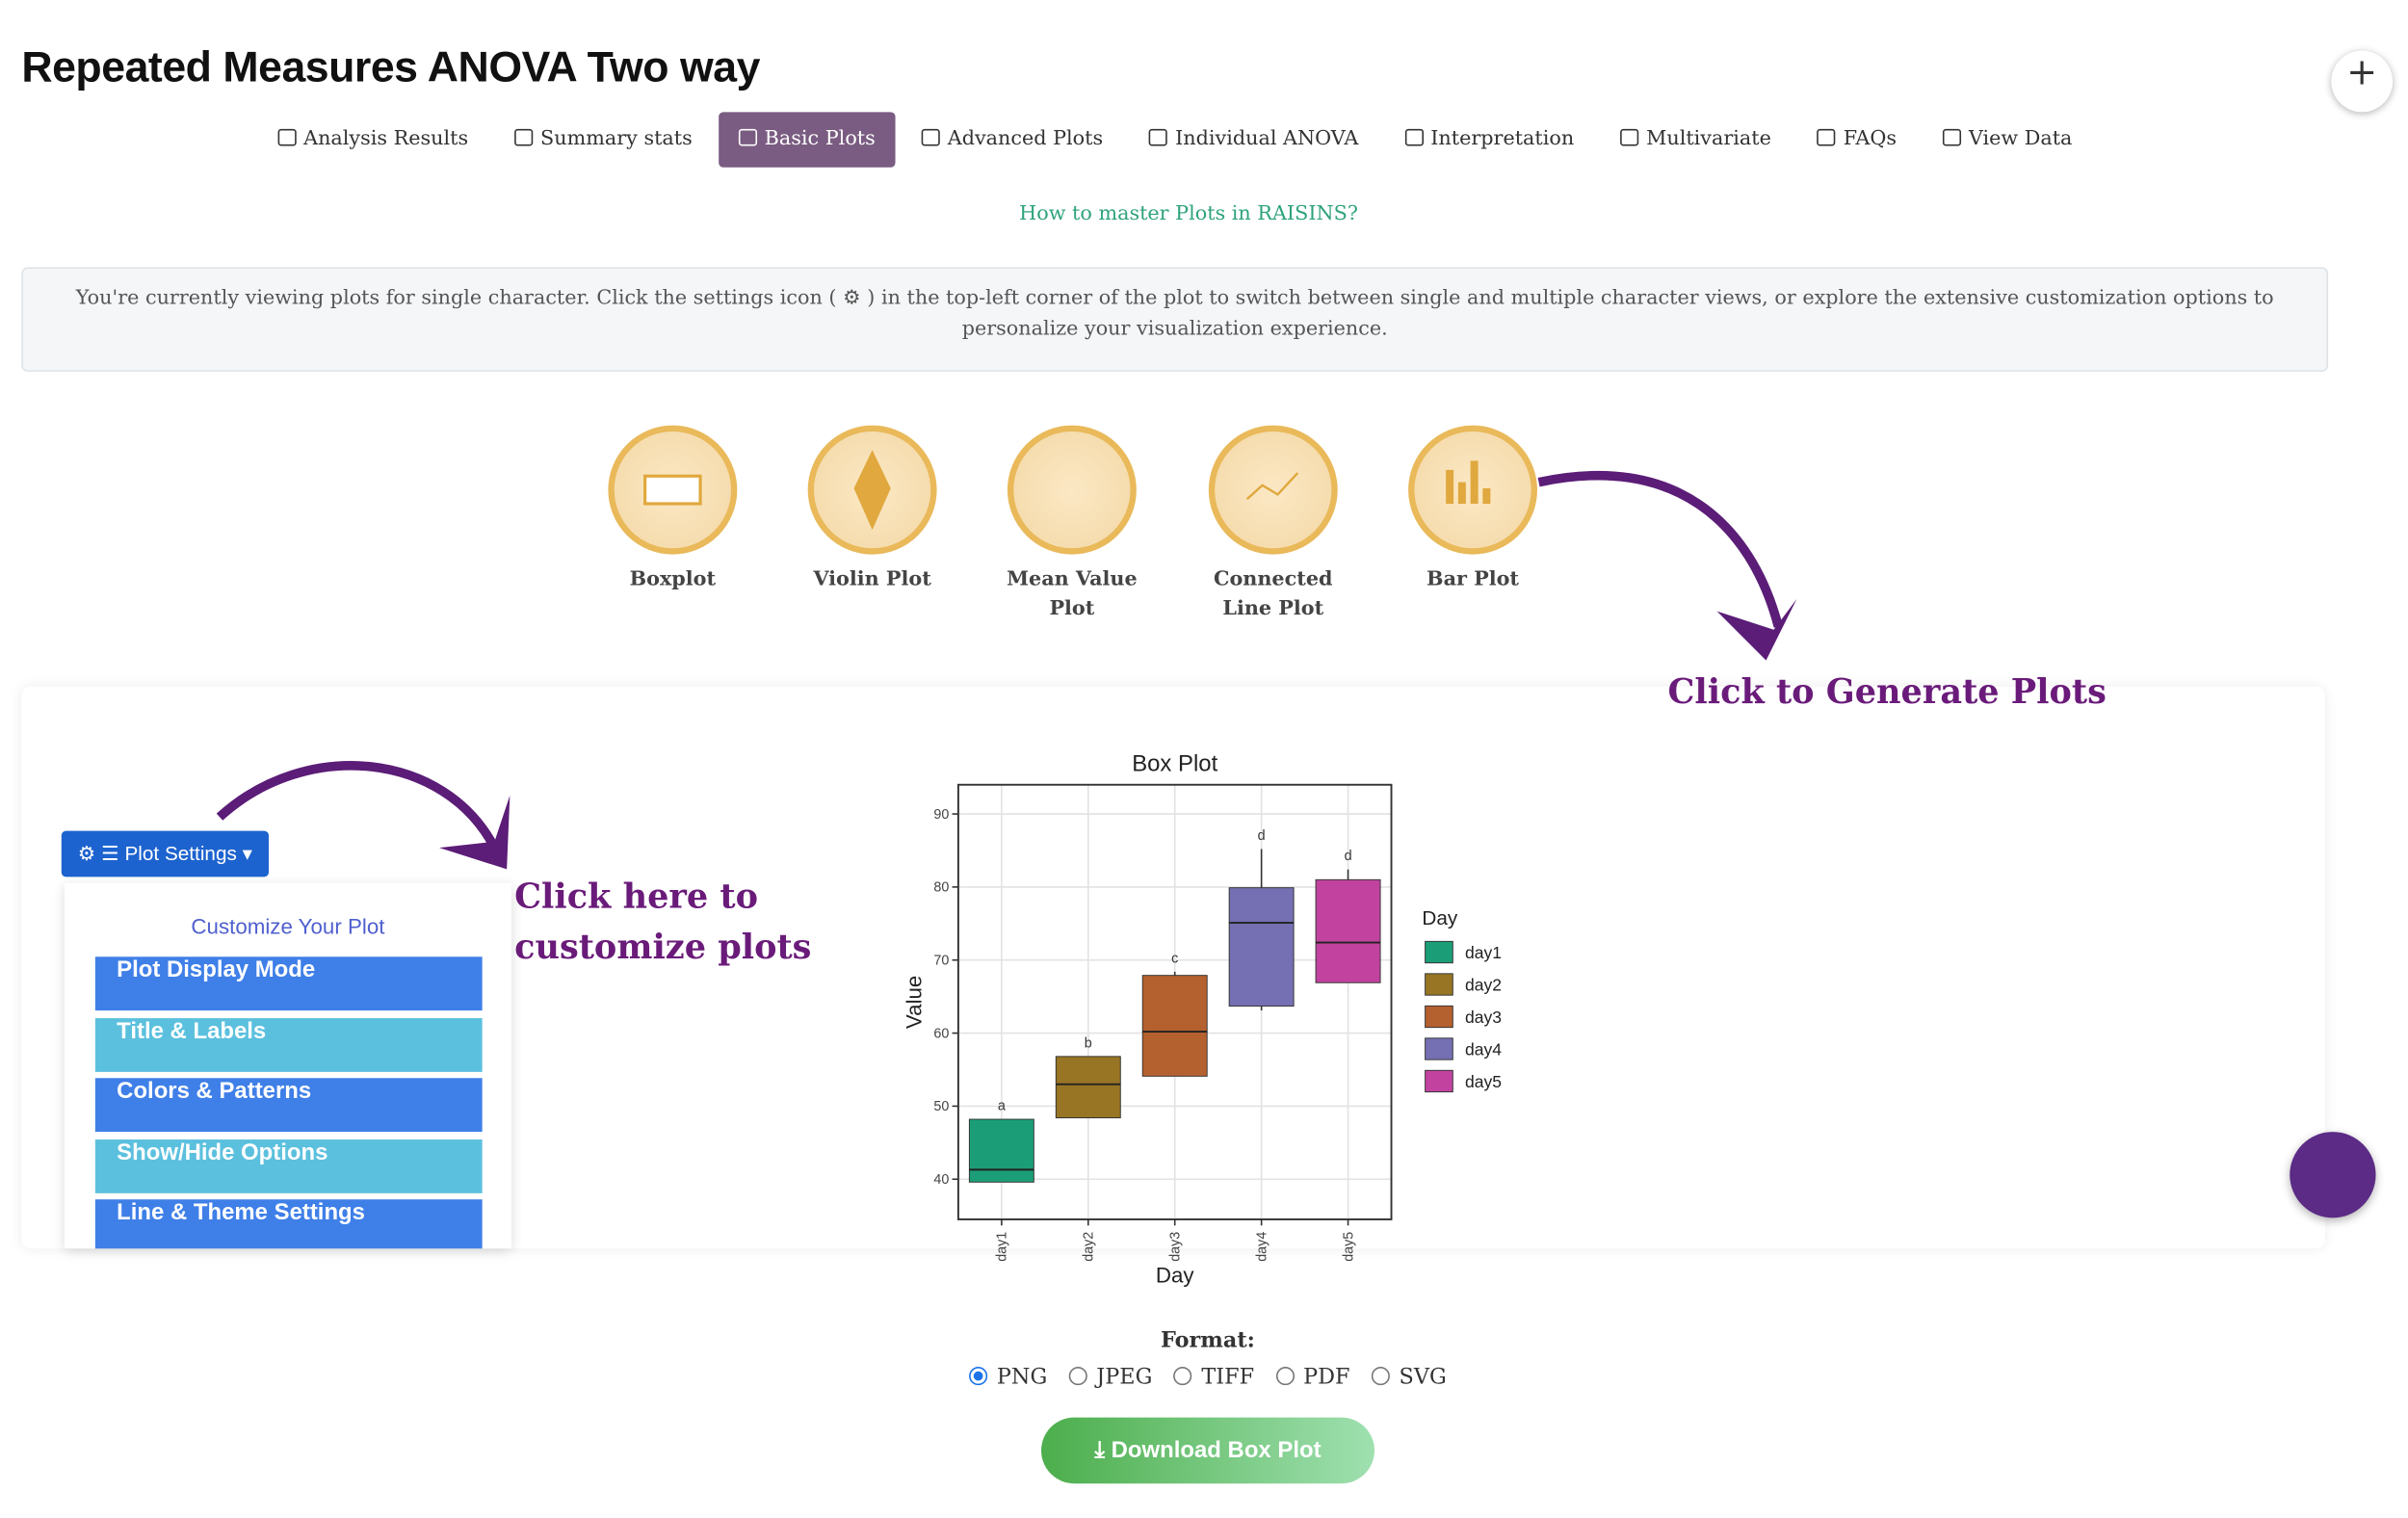 This screenshot has height=1518, width=2408. What do you see at coordinates (288, 1165) in the screenshot?
I see `menu-item: Show/Hide Options` at bounding box center [288, 1165].